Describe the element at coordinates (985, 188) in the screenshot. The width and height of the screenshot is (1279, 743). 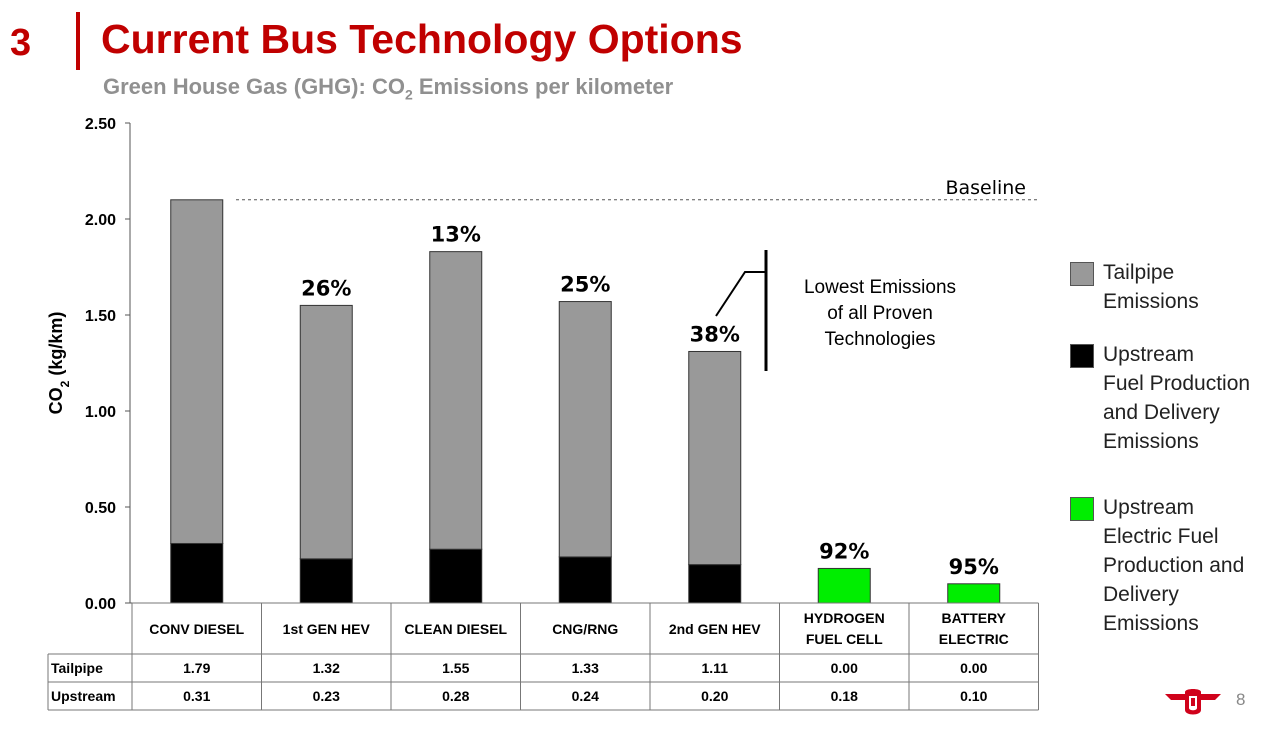
I see `baseline-label: Baseline` at that location.